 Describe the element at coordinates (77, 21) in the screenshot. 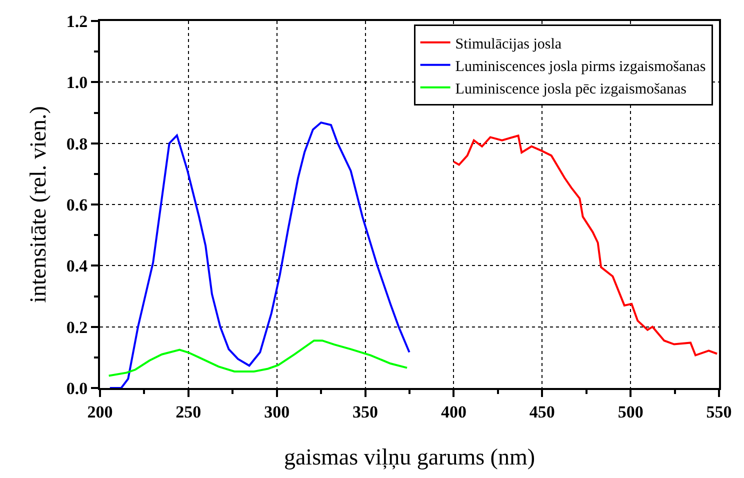

I see `y-tick-label: 1.2` at that location.